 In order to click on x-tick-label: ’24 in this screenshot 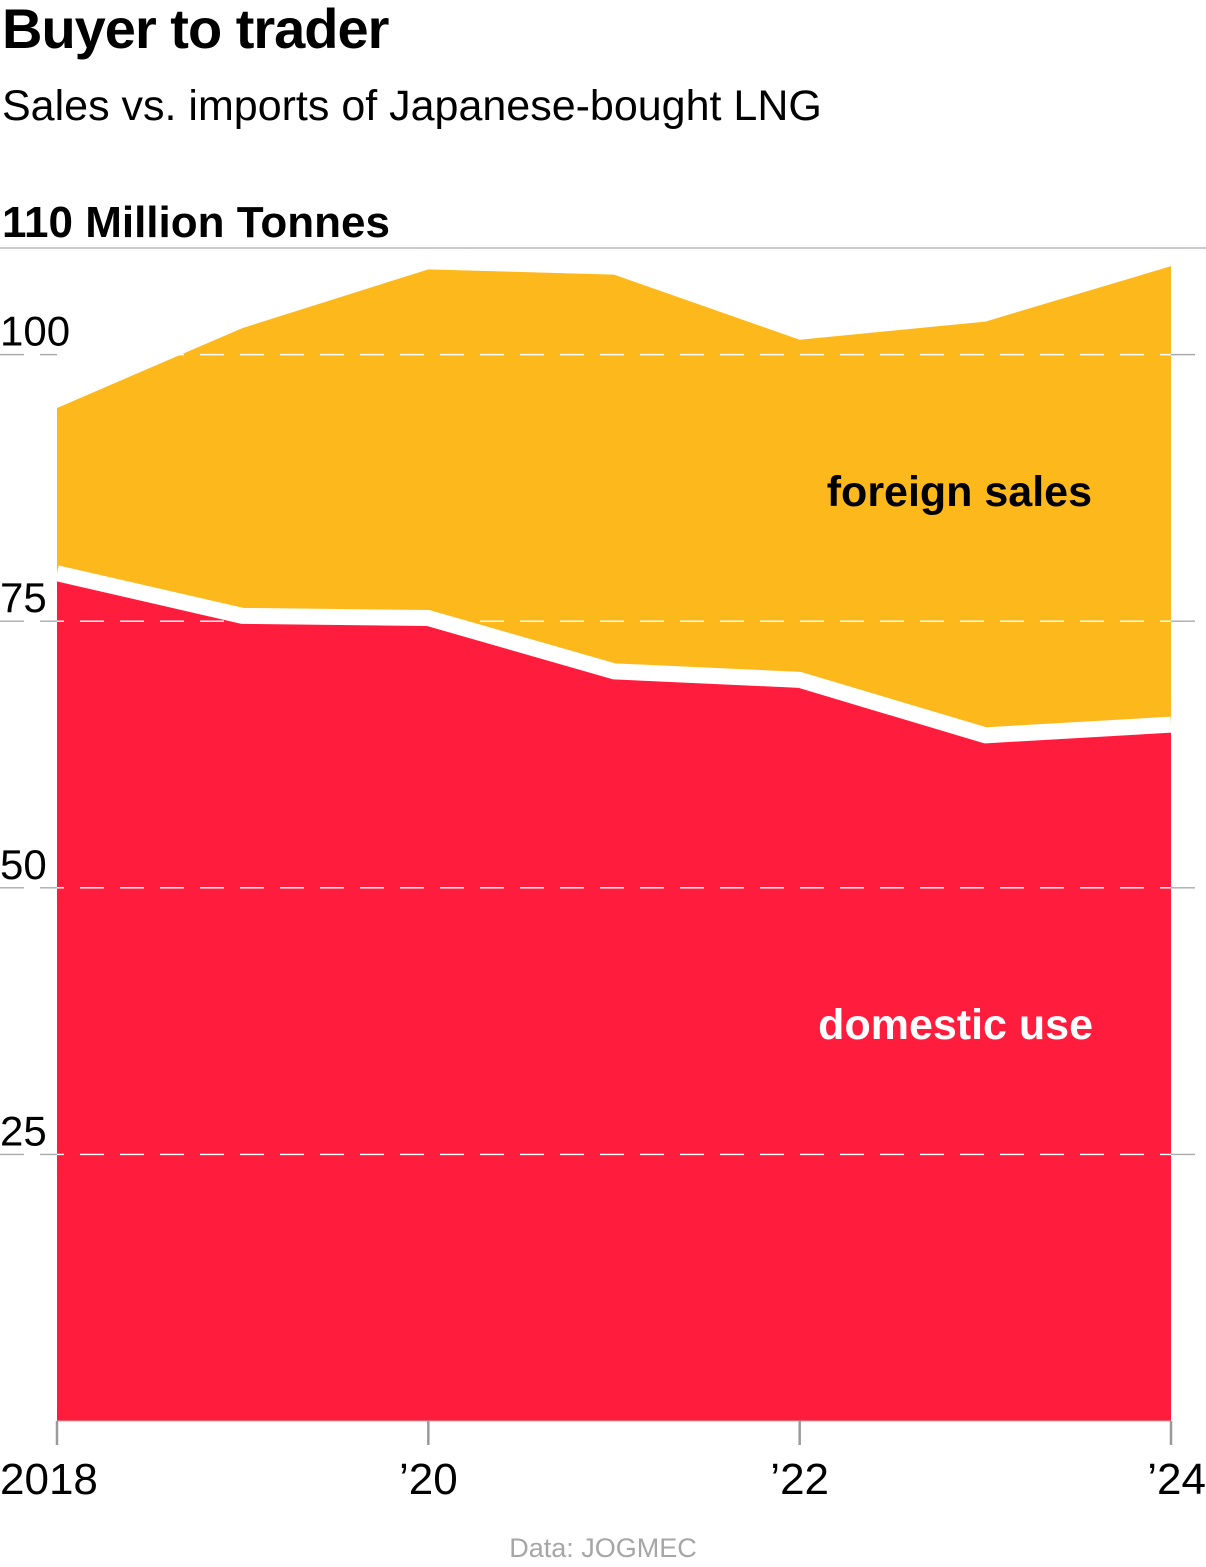, I will do `click(1176, 1479)`.